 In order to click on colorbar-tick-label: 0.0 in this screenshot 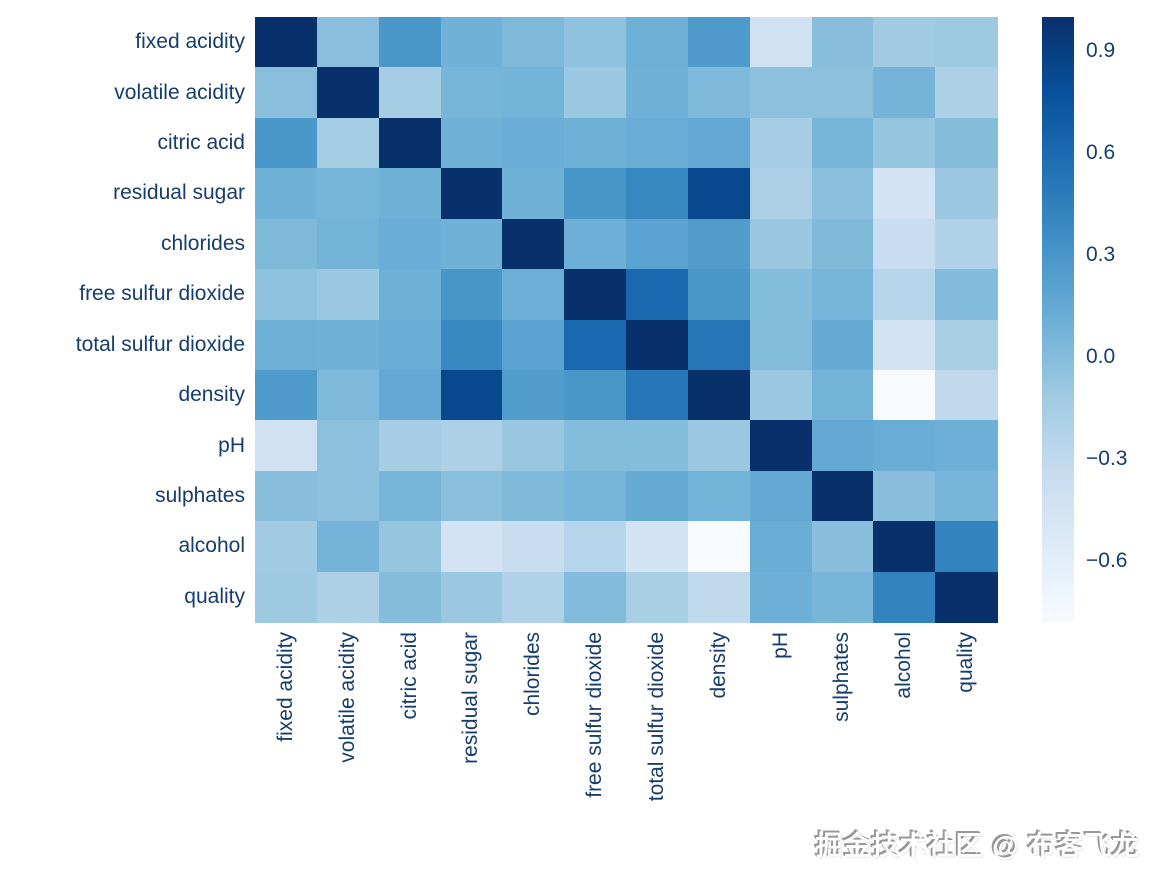, I will do `click(1101, 356)`.